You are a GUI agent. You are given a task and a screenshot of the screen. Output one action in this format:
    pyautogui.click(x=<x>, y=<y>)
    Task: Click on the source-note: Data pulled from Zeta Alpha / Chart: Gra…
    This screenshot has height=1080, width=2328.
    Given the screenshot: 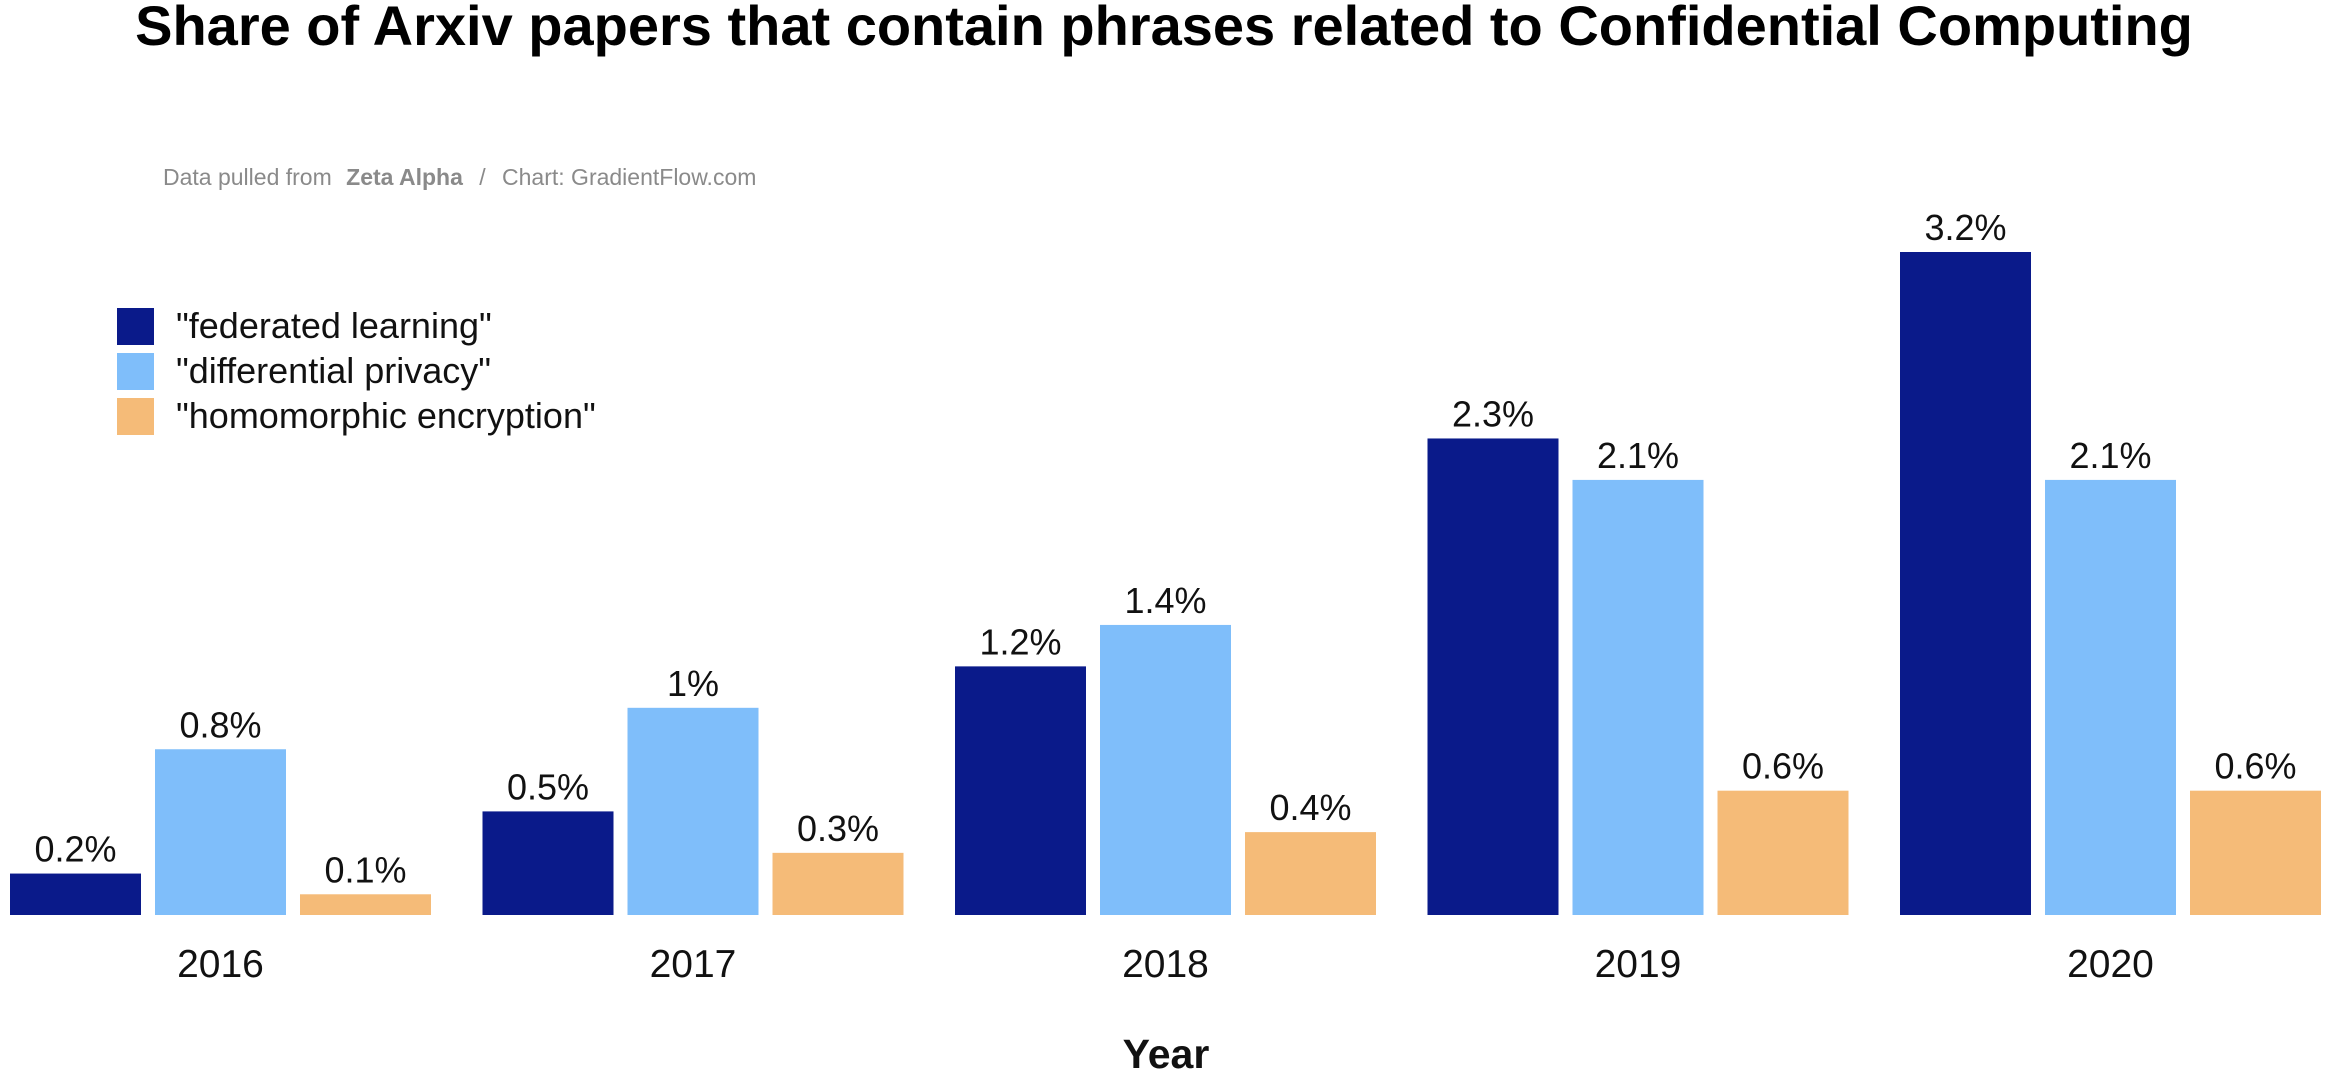 What is the action you would take?
    pyautogui.click(x=459, y=177)
    